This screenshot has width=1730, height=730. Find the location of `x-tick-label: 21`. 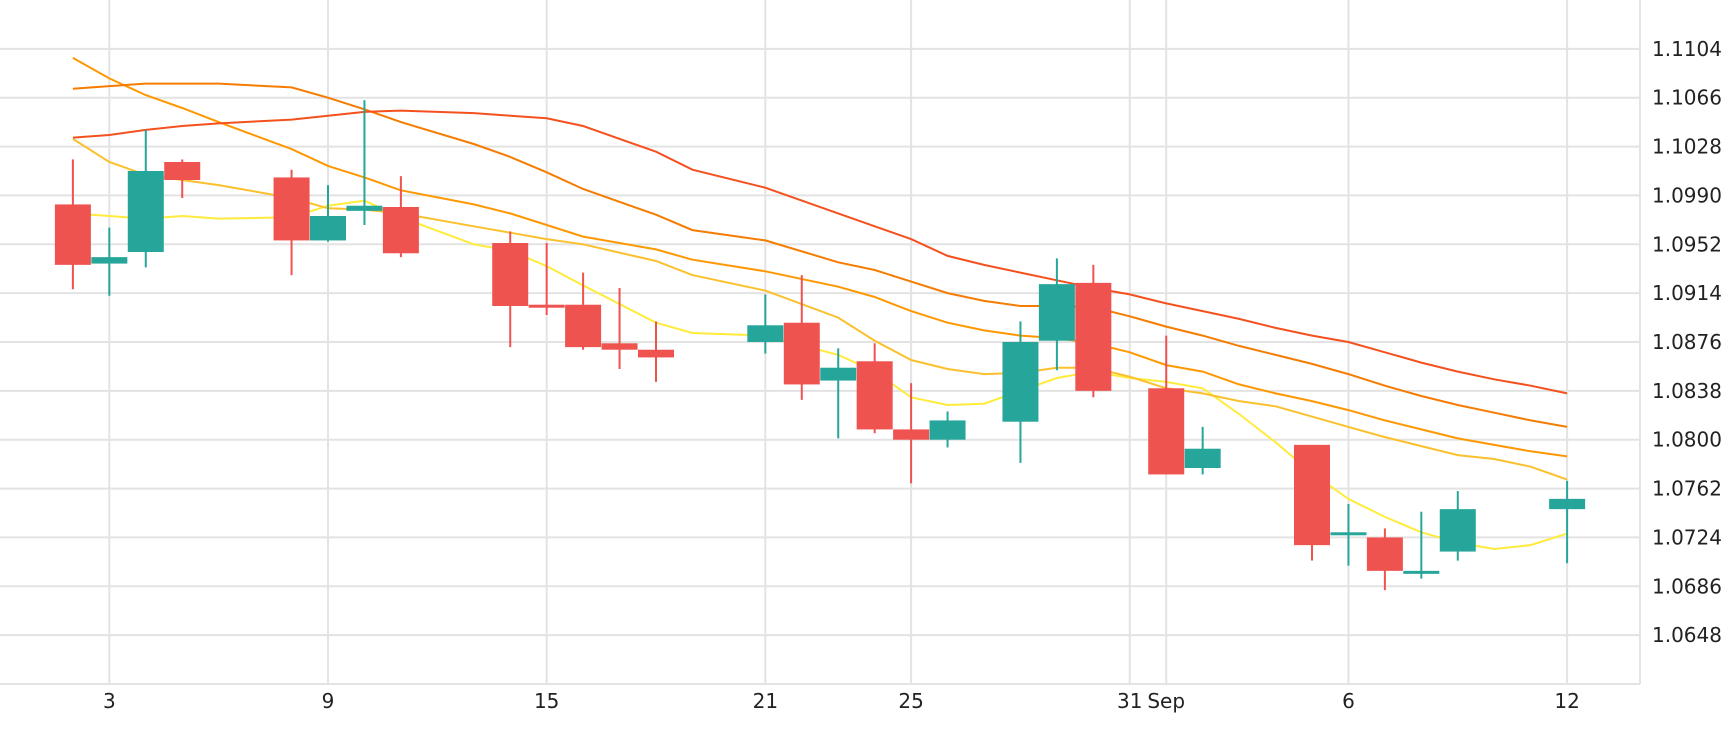

x-tick-label: 21 is located at coordinates (765, 701).